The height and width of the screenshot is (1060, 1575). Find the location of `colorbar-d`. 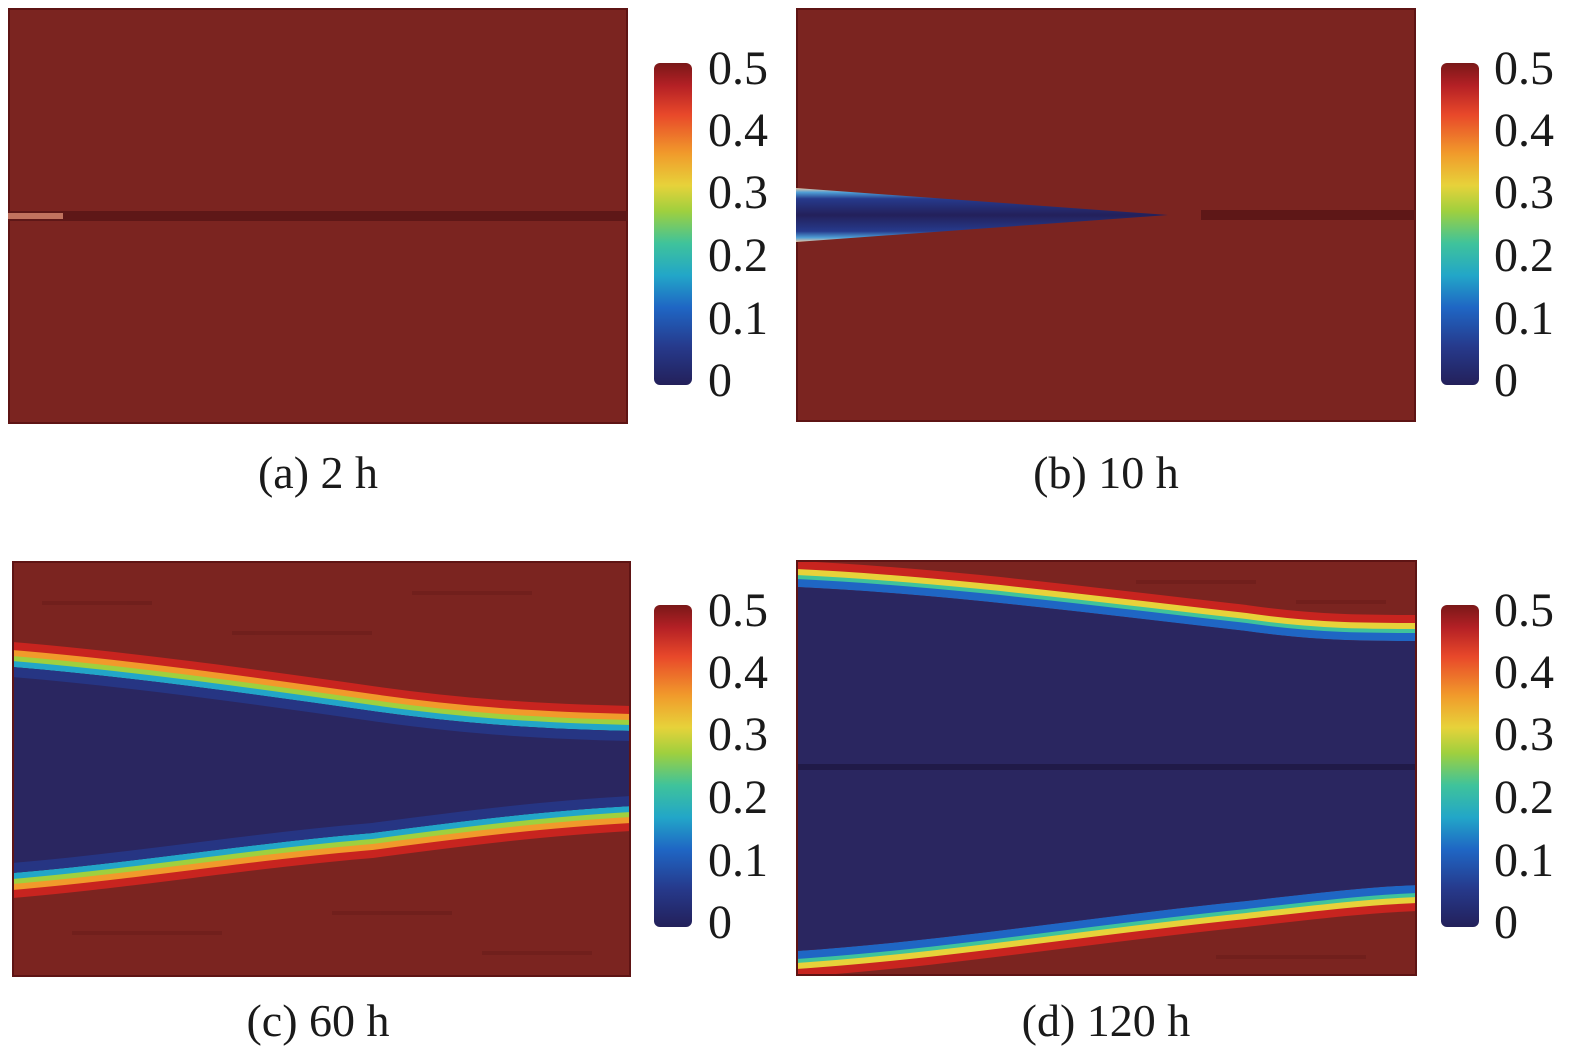

colorbar-d is located at coordinates (1460, 766).